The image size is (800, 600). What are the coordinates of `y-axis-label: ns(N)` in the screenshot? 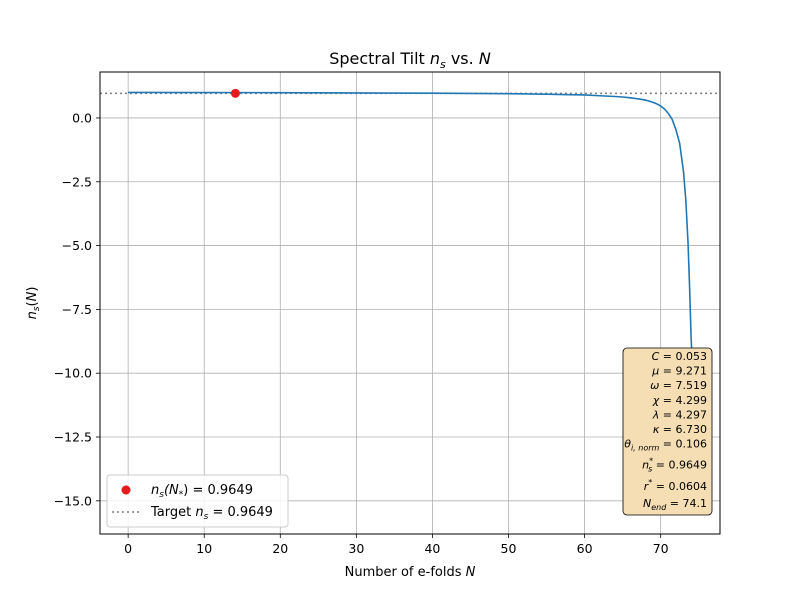 It's located at (33, 303).